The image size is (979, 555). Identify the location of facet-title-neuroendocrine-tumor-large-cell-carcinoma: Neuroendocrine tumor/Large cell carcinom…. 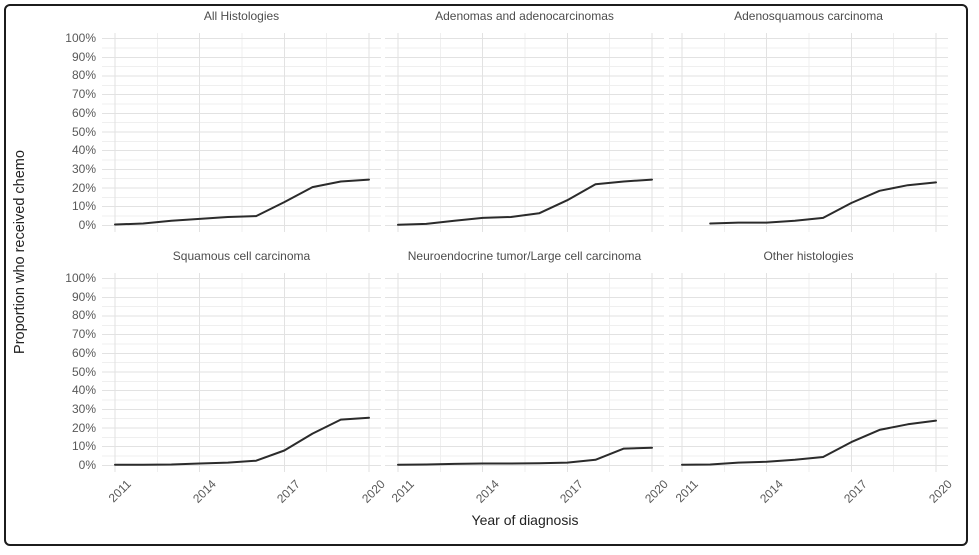
(524, 256).